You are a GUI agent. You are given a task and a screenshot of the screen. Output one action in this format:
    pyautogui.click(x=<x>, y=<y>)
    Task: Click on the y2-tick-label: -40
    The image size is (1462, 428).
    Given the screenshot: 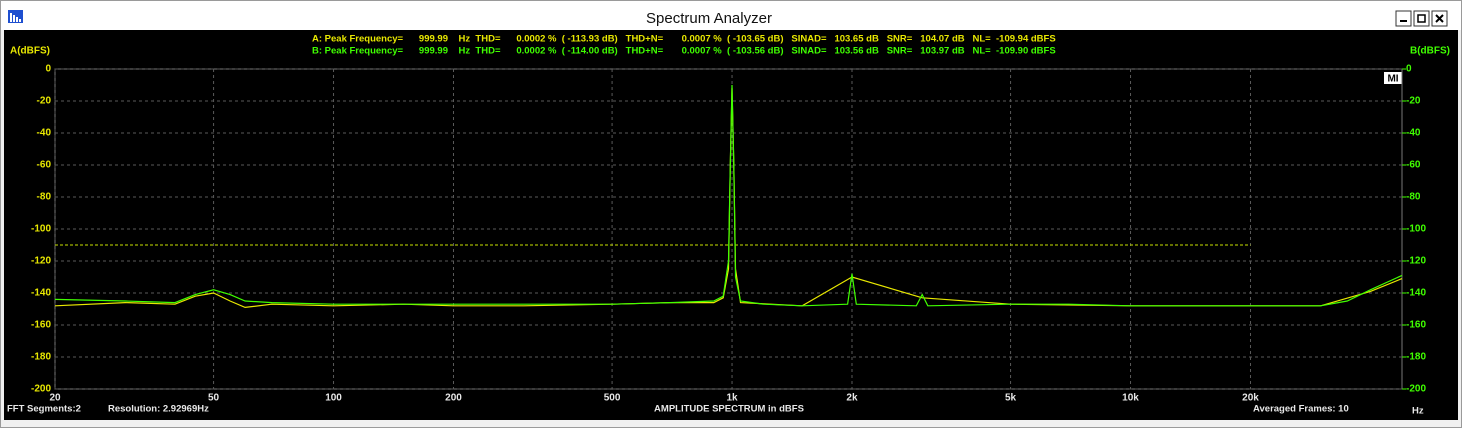 What is the action you would take?
    pyautogui.click(x=1413, y=133)
    